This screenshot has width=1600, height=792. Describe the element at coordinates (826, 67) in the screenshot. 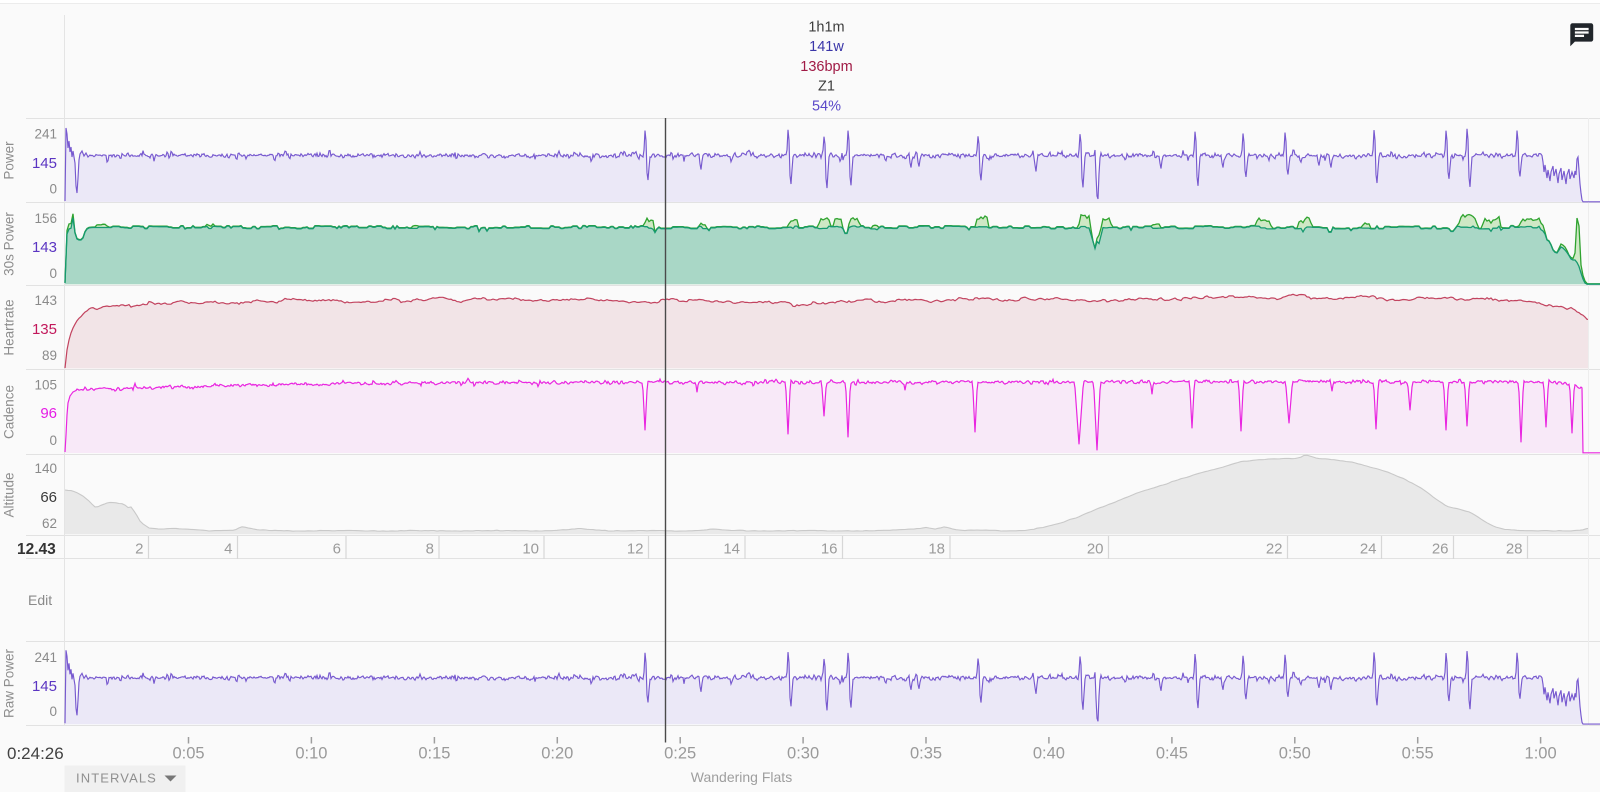

I see `svg-text: 136bpm` at that location.